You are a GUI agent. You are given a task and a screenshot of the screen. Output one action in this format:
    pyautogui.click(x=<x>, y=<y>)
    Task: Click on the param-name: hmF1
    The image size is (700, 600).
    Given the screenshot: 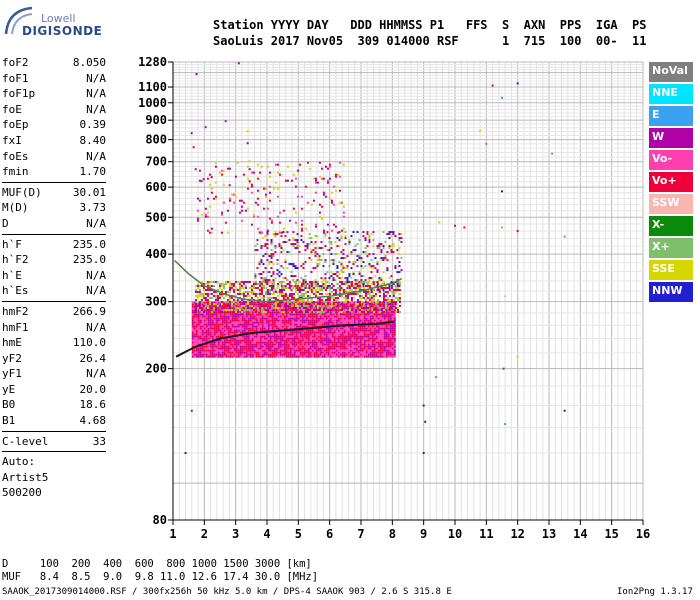 What is the action you would take?
    pyautogui.click(x=15, y=327)
    